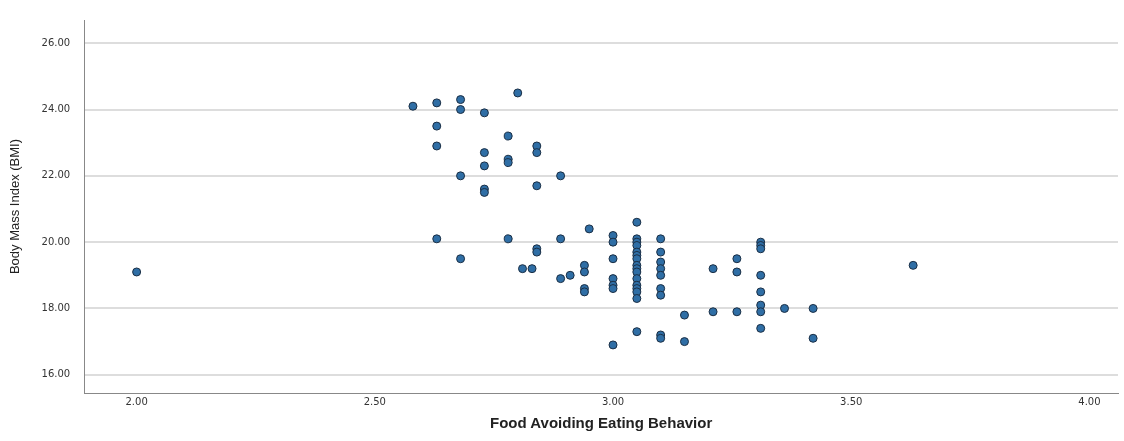 The image size is (1124, 441). What do you see at coordinates (56, 42) in the screenshot?
I see `y-tick-label: 26.00` at bounding box center [56, 42].